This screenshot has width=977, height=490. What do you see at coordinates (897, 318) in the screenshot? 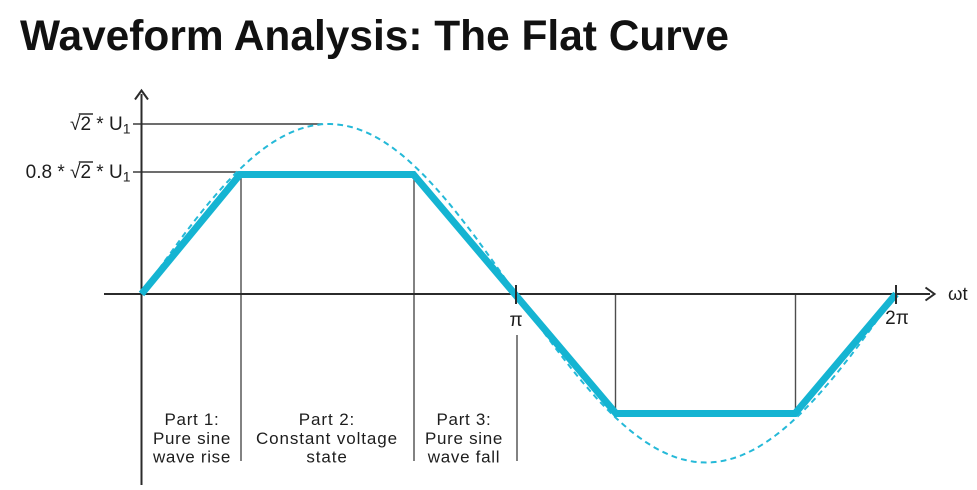
I see `svg-text: 2π` at bounding box center [897, 318].